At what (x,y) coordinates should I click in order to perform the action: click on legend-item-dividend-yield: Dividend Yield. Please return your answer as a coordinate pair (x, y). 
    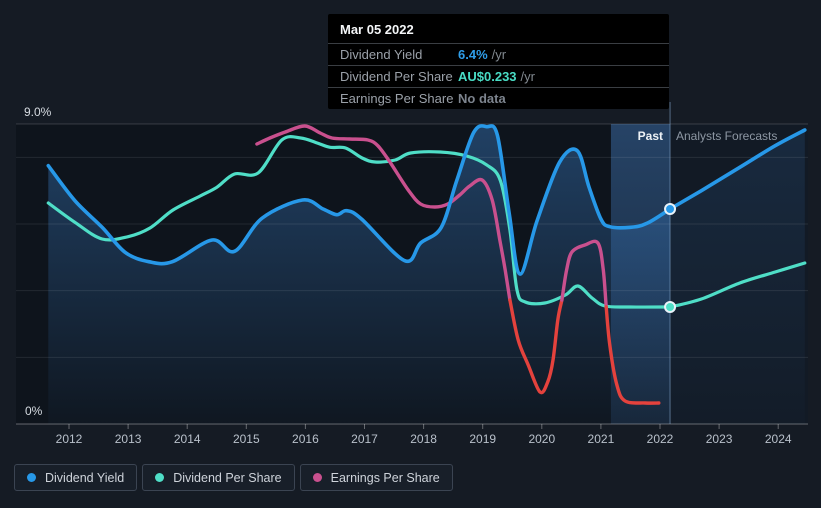
    Looking at the image, I should click on (76, 477).